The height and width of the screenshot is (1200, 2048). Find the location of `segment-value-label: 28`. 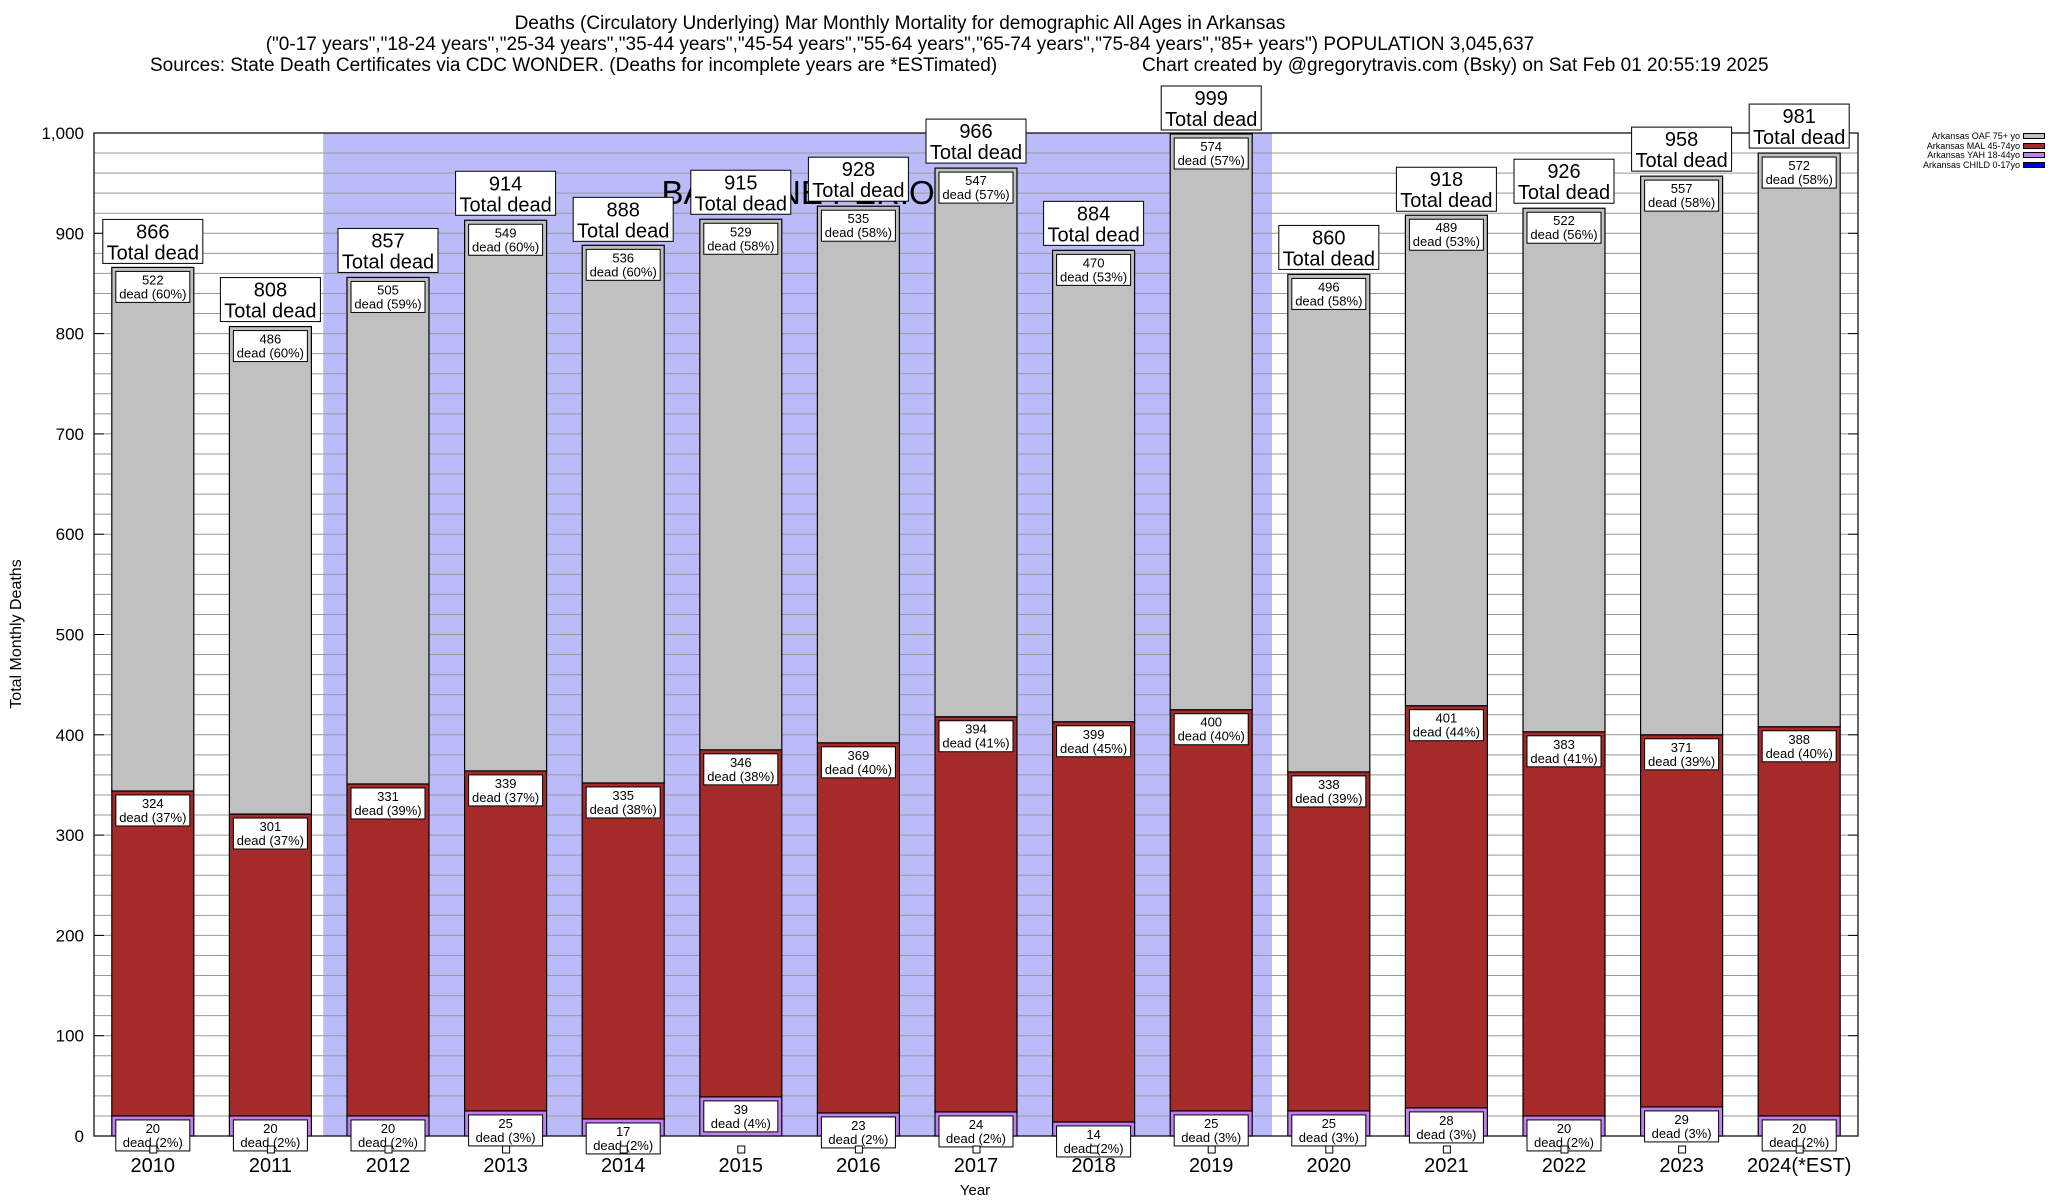

segment-value-label: 28 is located at coordinates (1446, 1120).